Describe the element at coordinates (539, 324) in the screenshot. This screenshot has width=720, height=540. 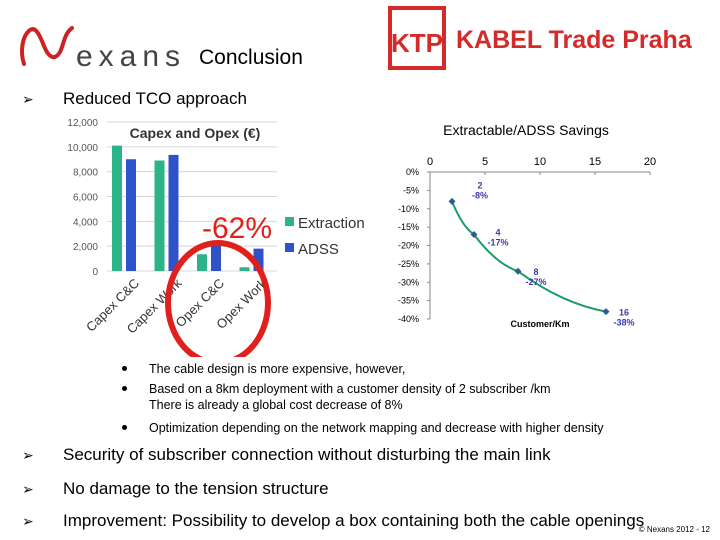
I see `line-chart-x-label: Customer/Km` at that location.